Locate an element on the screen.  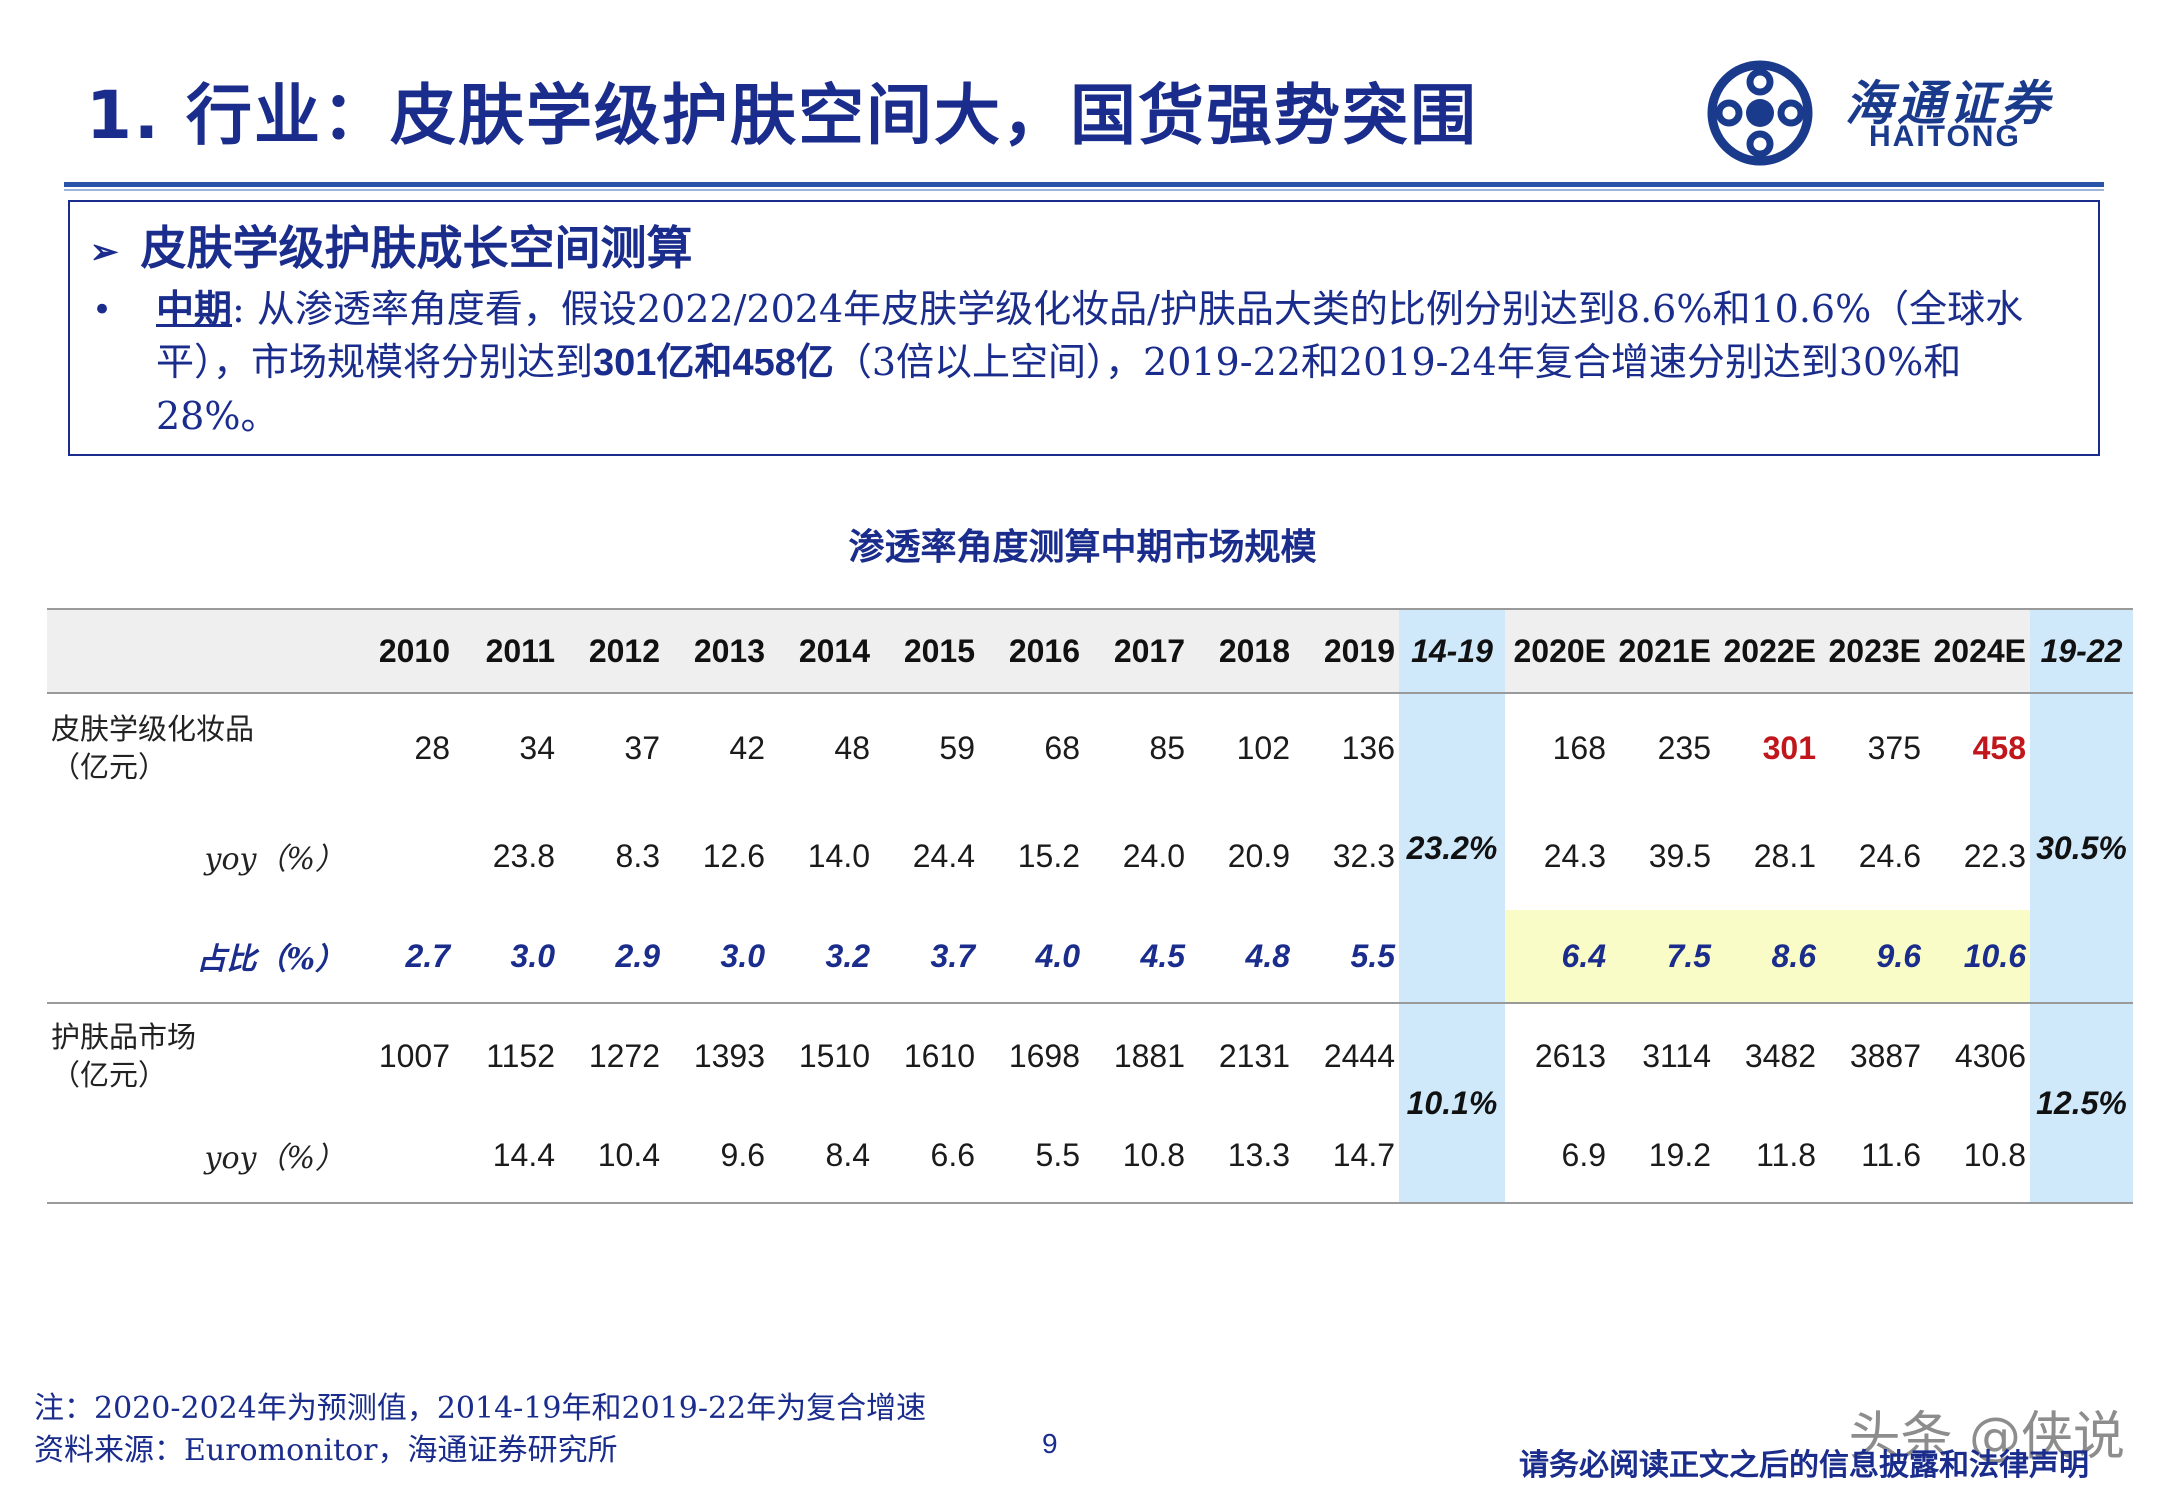
table-cell: 2613 is located at coordinates (1570, 1055).